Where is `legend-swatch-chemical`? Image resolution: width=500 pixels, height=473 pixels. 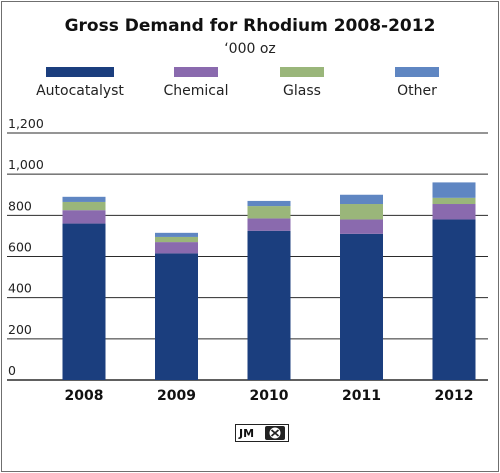
legend-swatch-chemical is located at coordinates (196, 72).